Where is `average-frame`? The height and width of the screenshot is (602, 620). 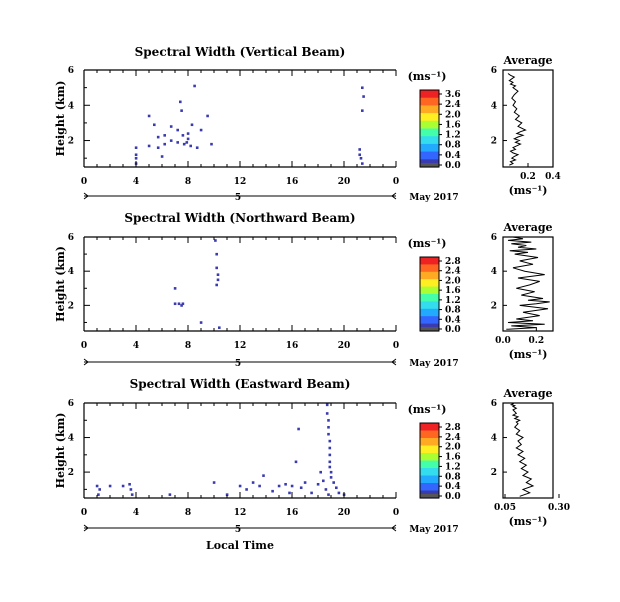 average-frame is located at coordinates (528, 284).